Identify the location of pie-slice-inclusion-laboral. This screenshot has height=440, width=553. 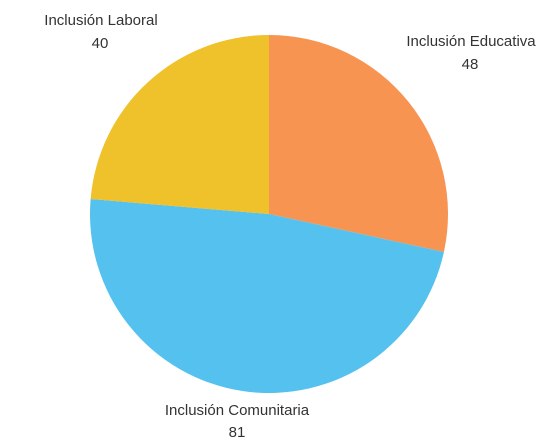
(180, 124).